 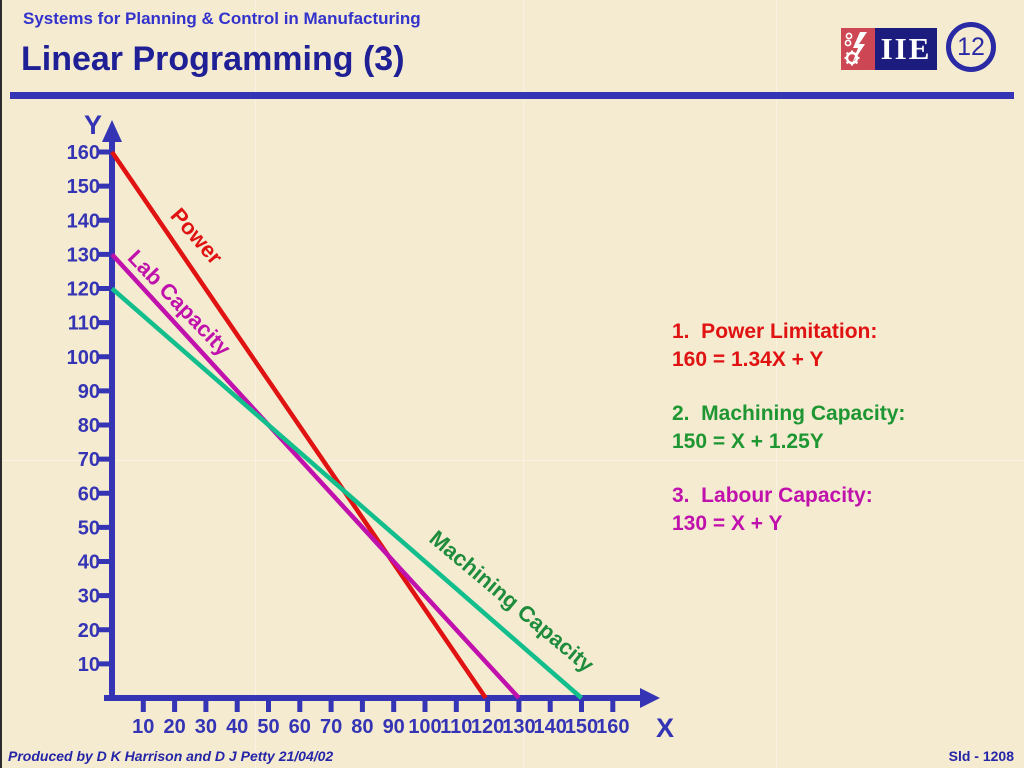 I want to click on x-tick-label: 100, so click(x=424, y=727).